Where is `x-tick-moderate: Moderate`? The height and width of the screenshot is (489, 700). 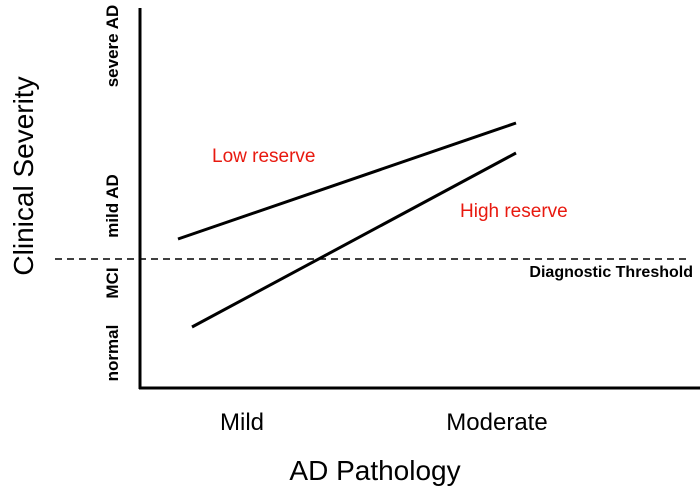 x-tick-moderate: Moderate is located at coordinates (497, 422).